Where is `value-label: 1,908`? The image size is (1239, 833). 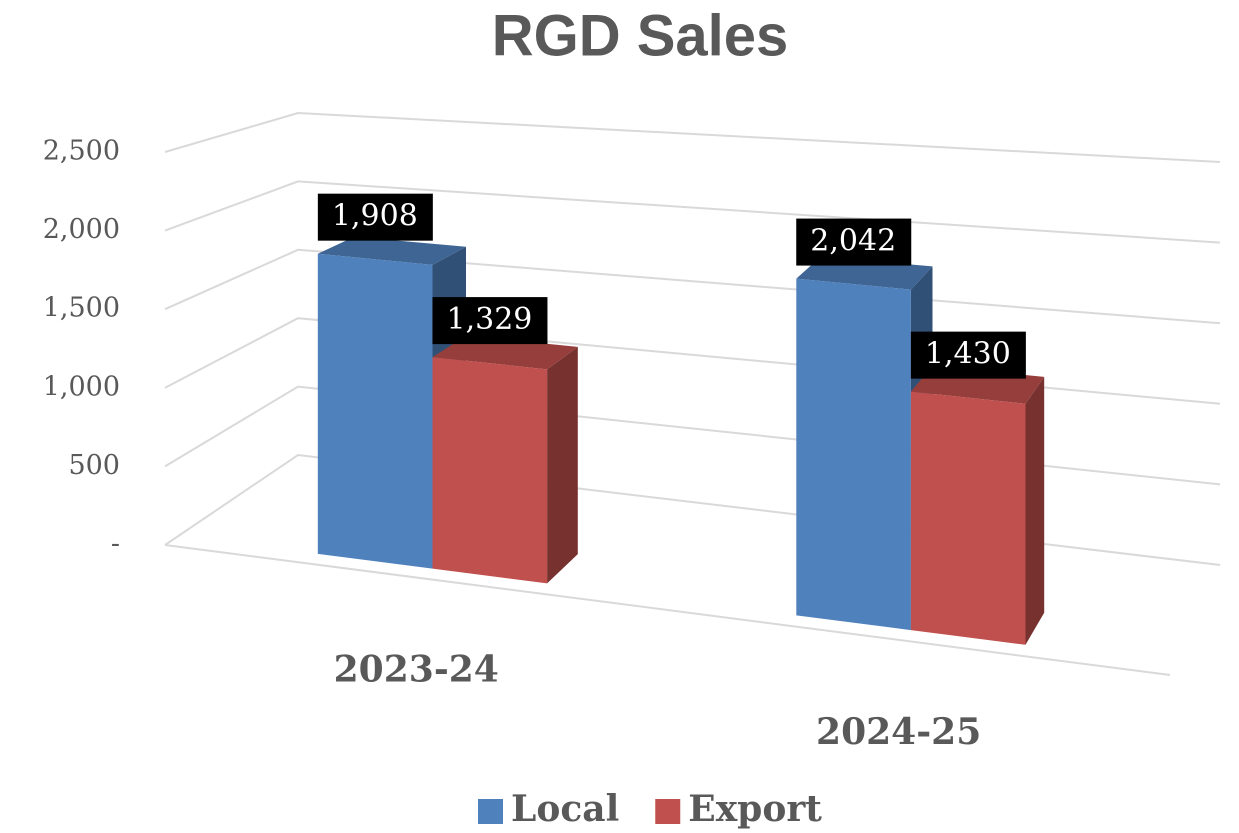
value-label: 1,908 is located at coordinates (375, 216).